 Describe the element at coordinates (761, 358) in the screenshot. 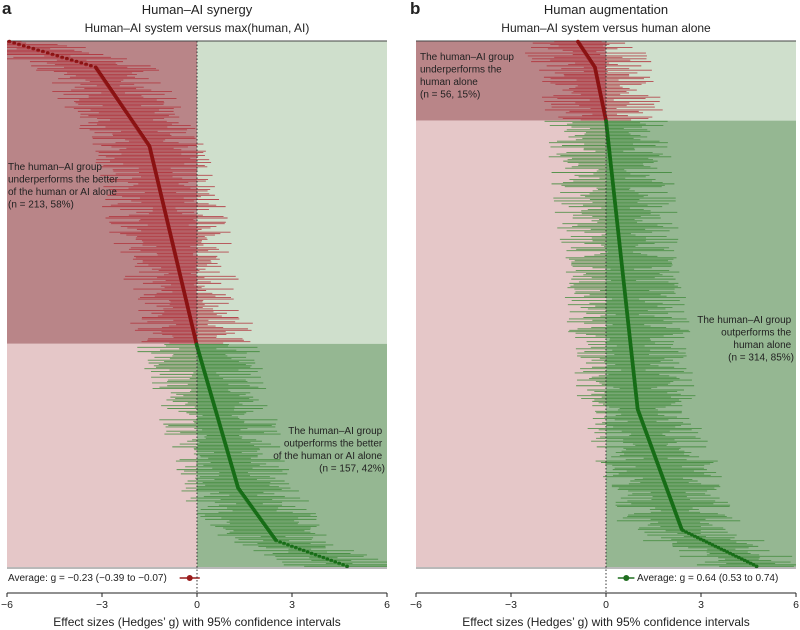

I see `ann-b2-line-4: (n = 314, 85%)` at that location.